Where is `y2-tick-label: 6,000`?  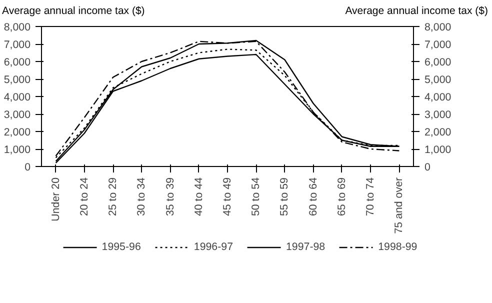
y2-tick-label: 6,000 is located at coordinates (438, 62).